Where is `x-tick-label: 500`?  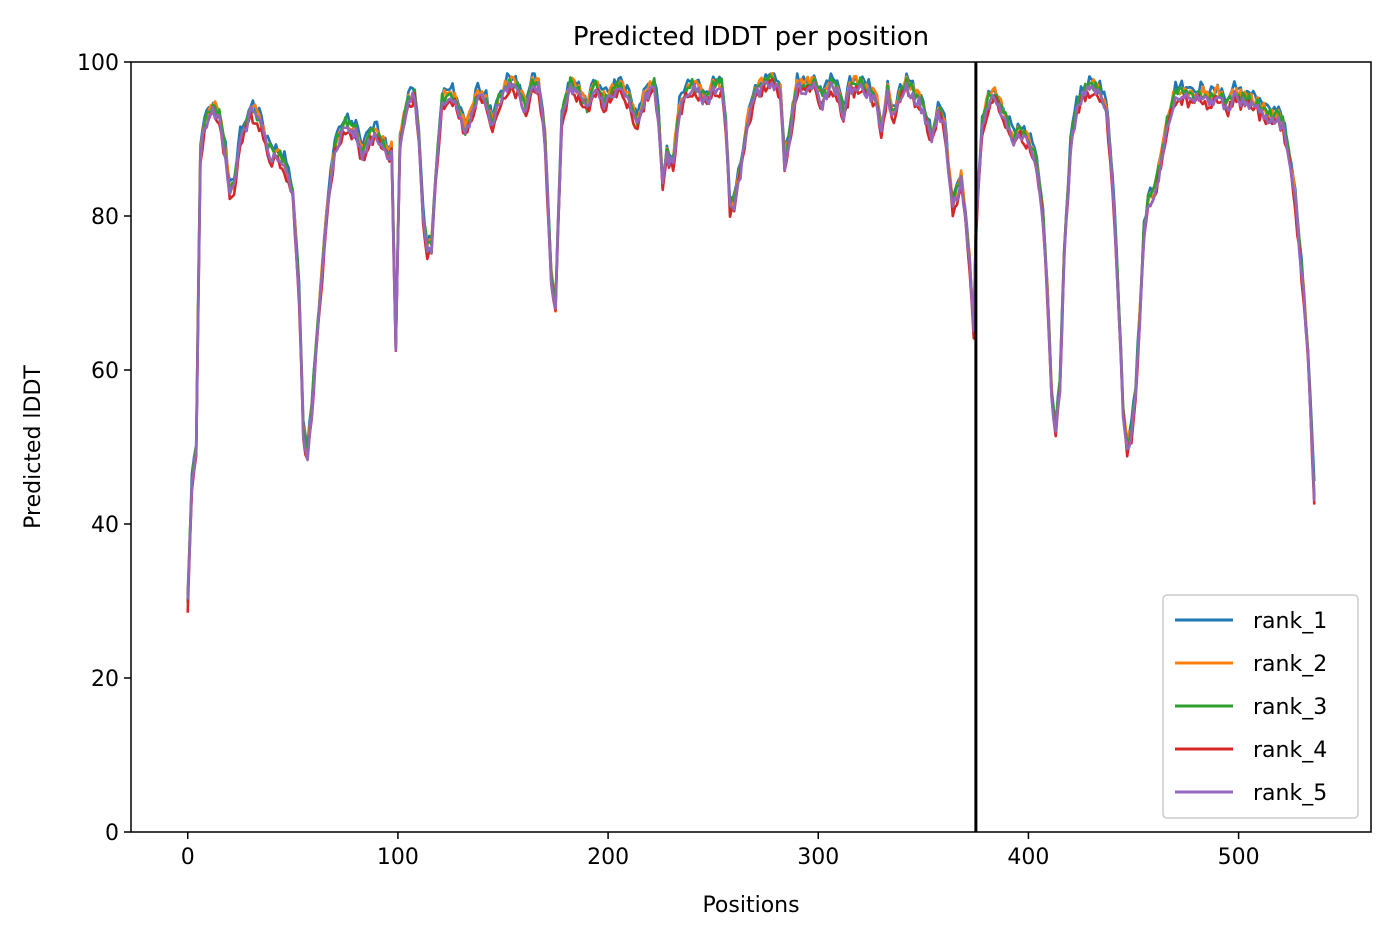 x-tick-label: 500 is located at coordinates (1239, 857).